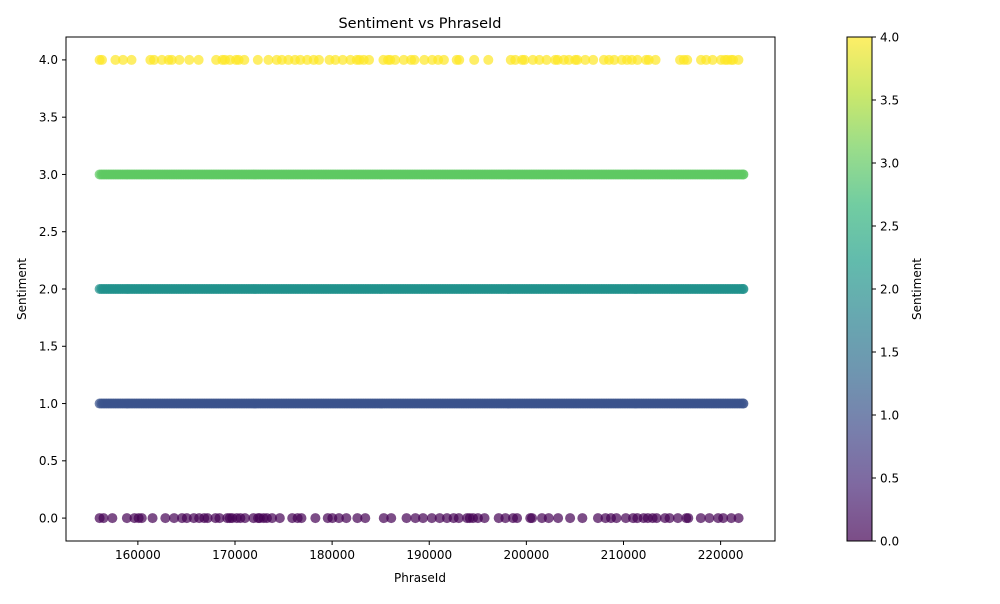  I want to click on colorbar-tick-label: 3.0, so click(889, 163).